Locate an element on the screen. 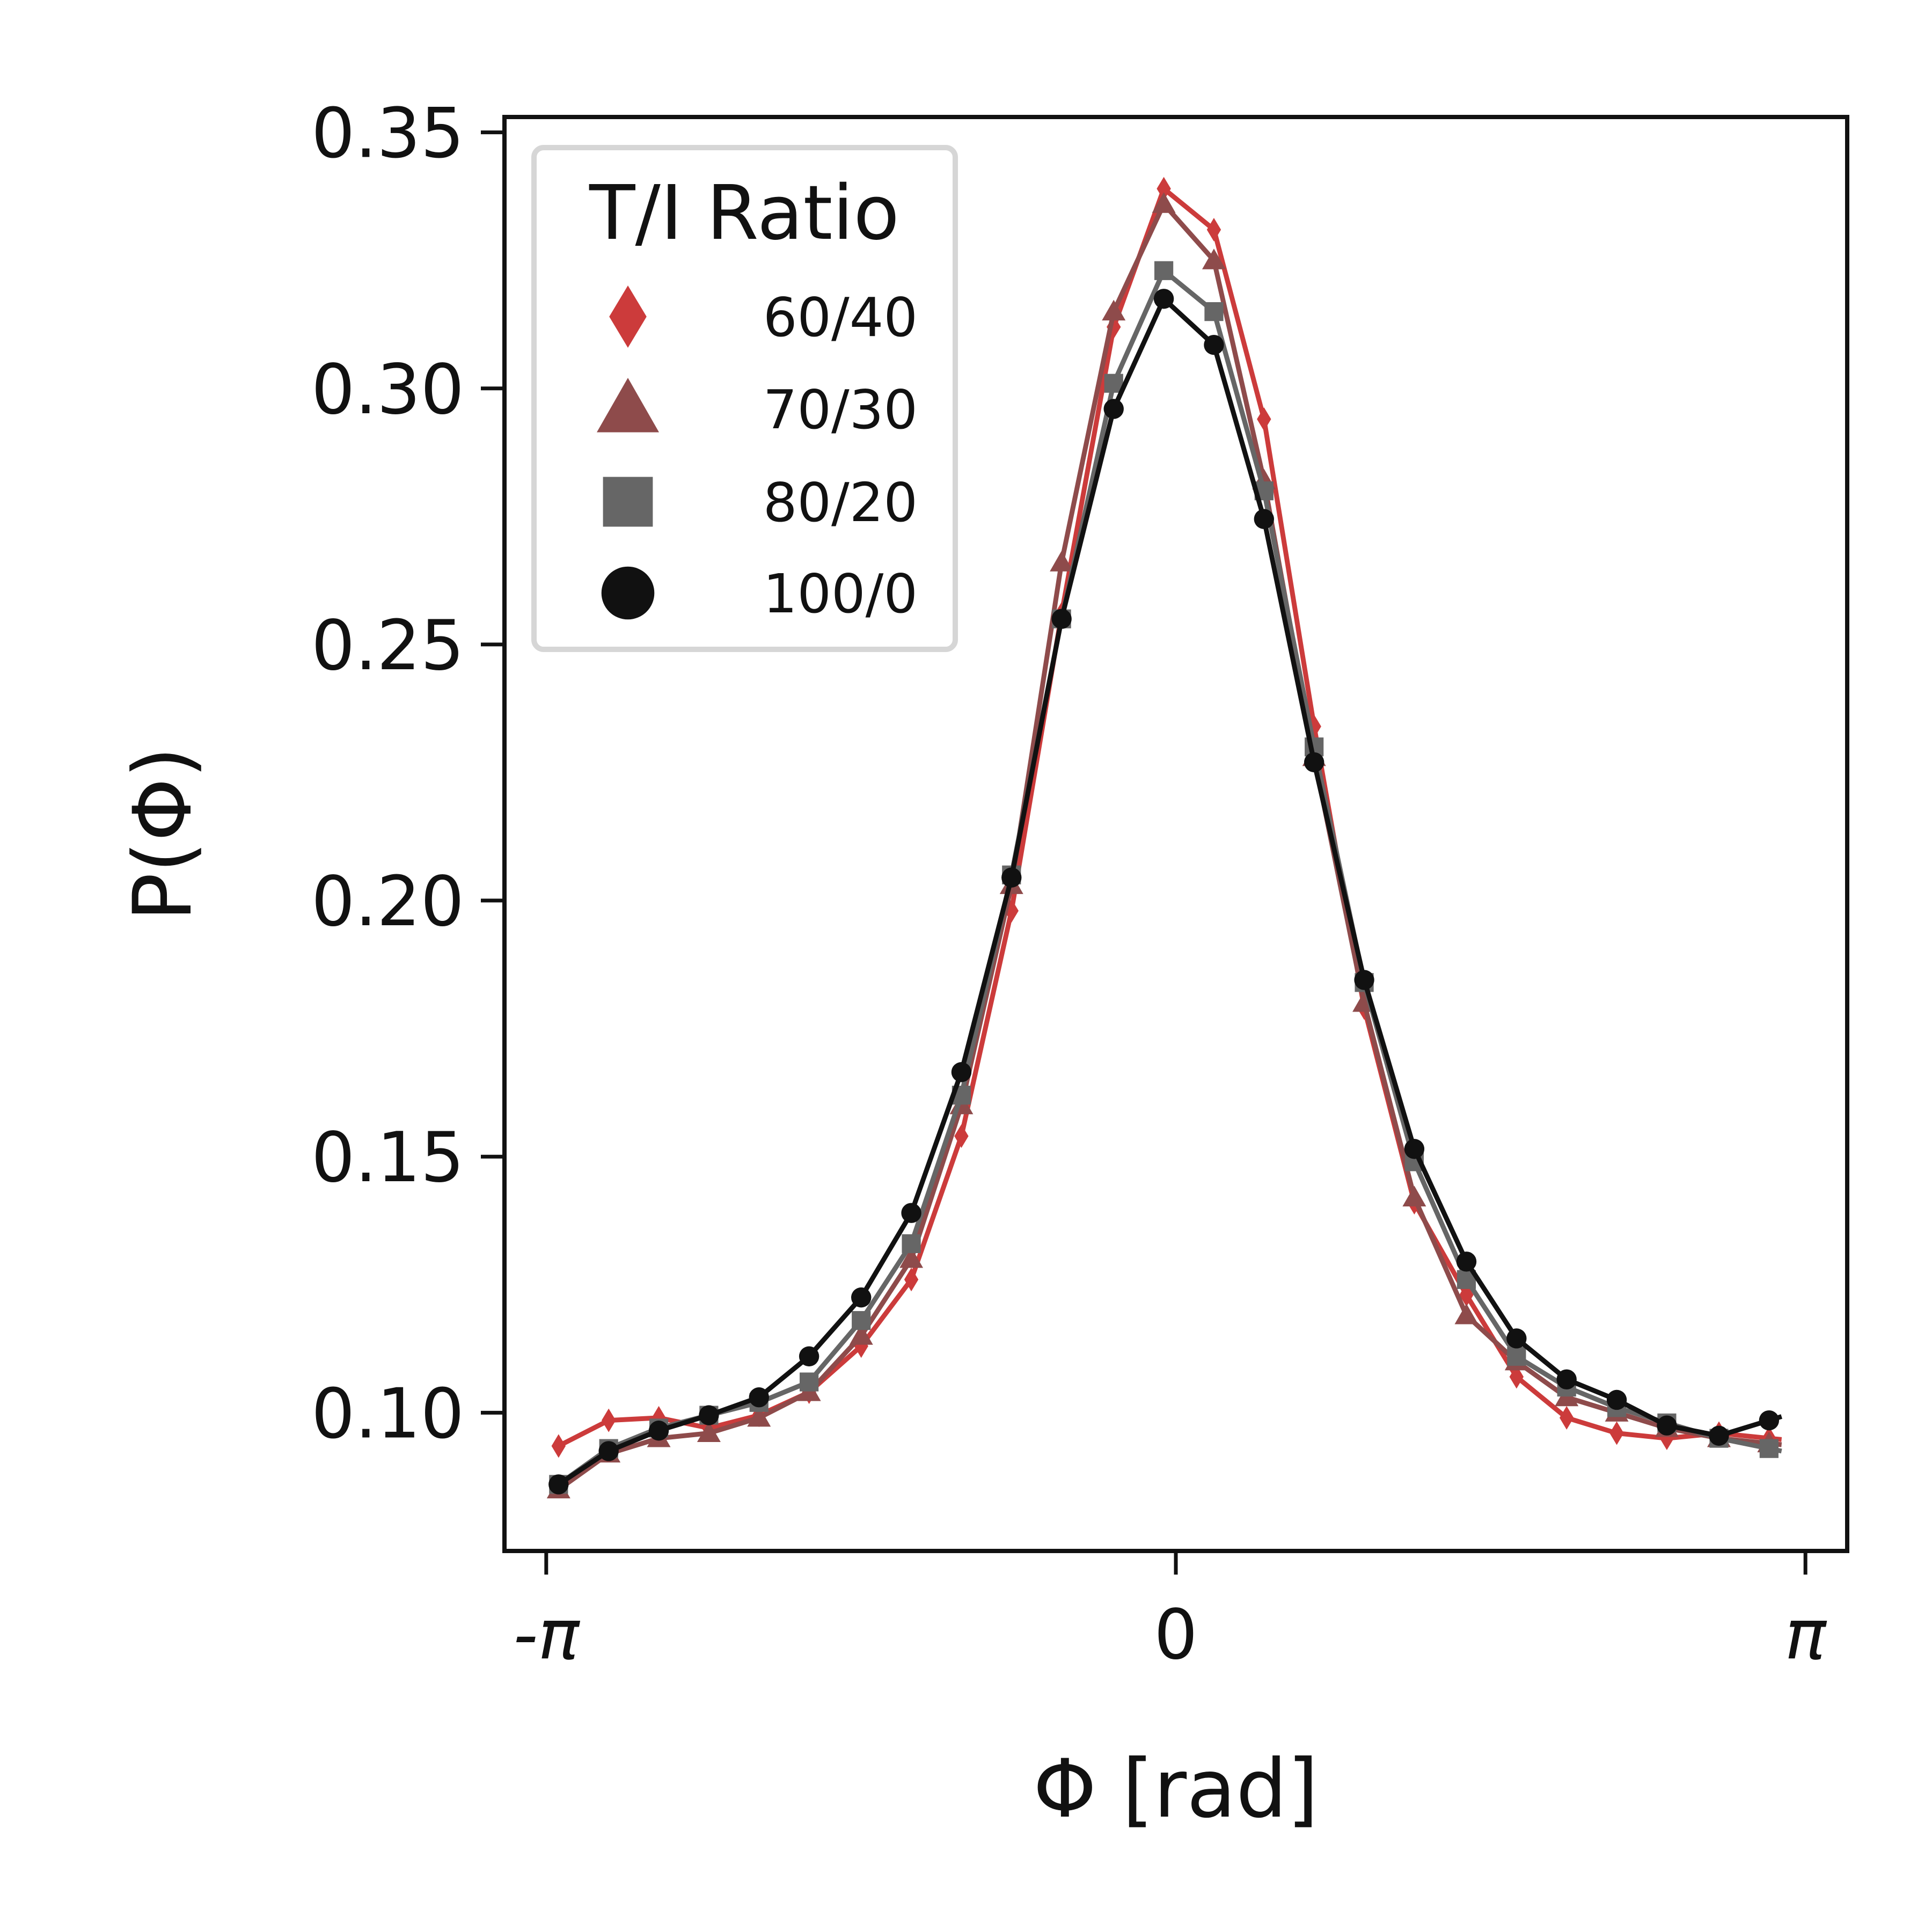  legend-title: T/I Ratio is located at coordinates (744, 213).